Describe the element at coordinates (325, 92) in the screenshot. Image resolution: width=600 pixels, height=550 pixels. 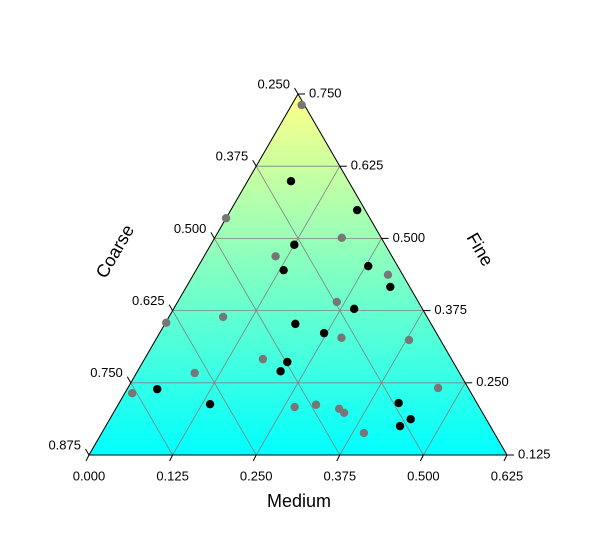
I see `right-tick-label: 0.750` at that location.